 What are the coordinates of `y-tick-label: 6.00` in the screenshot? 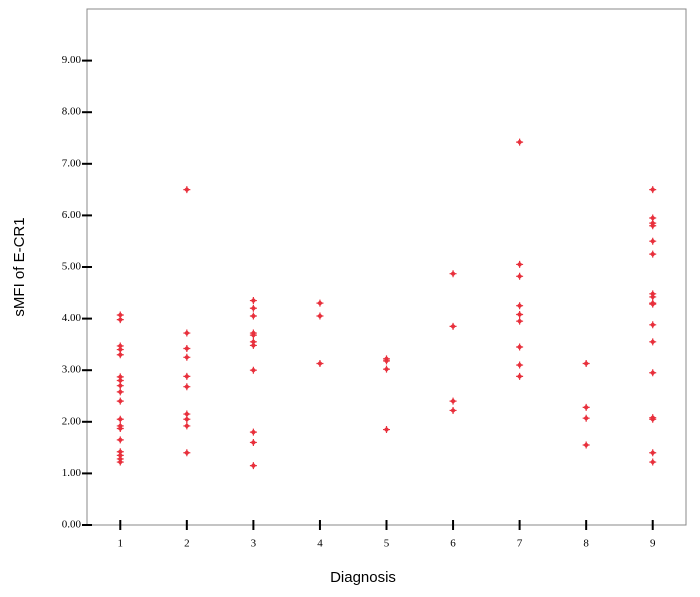 It's located at (72, 215).